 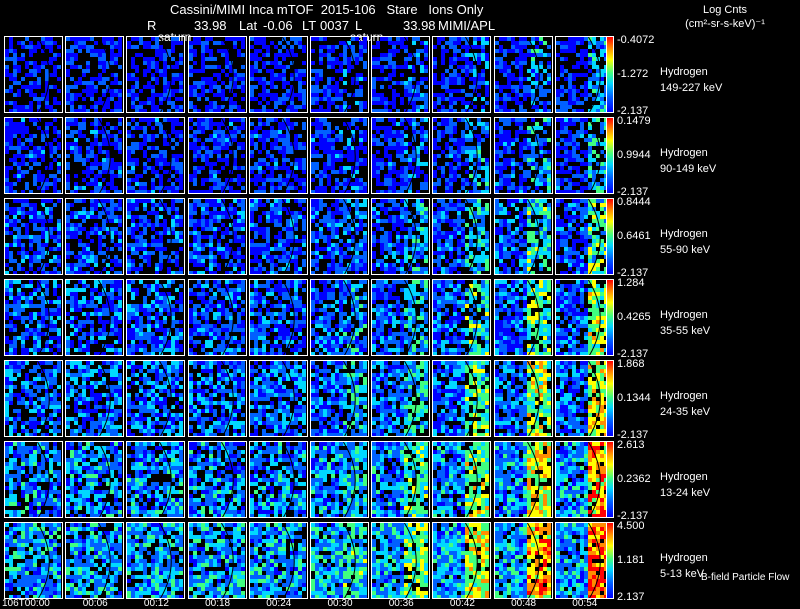 I want to click on colorbar-max-label: 1.284, so click(x=631, y=283).